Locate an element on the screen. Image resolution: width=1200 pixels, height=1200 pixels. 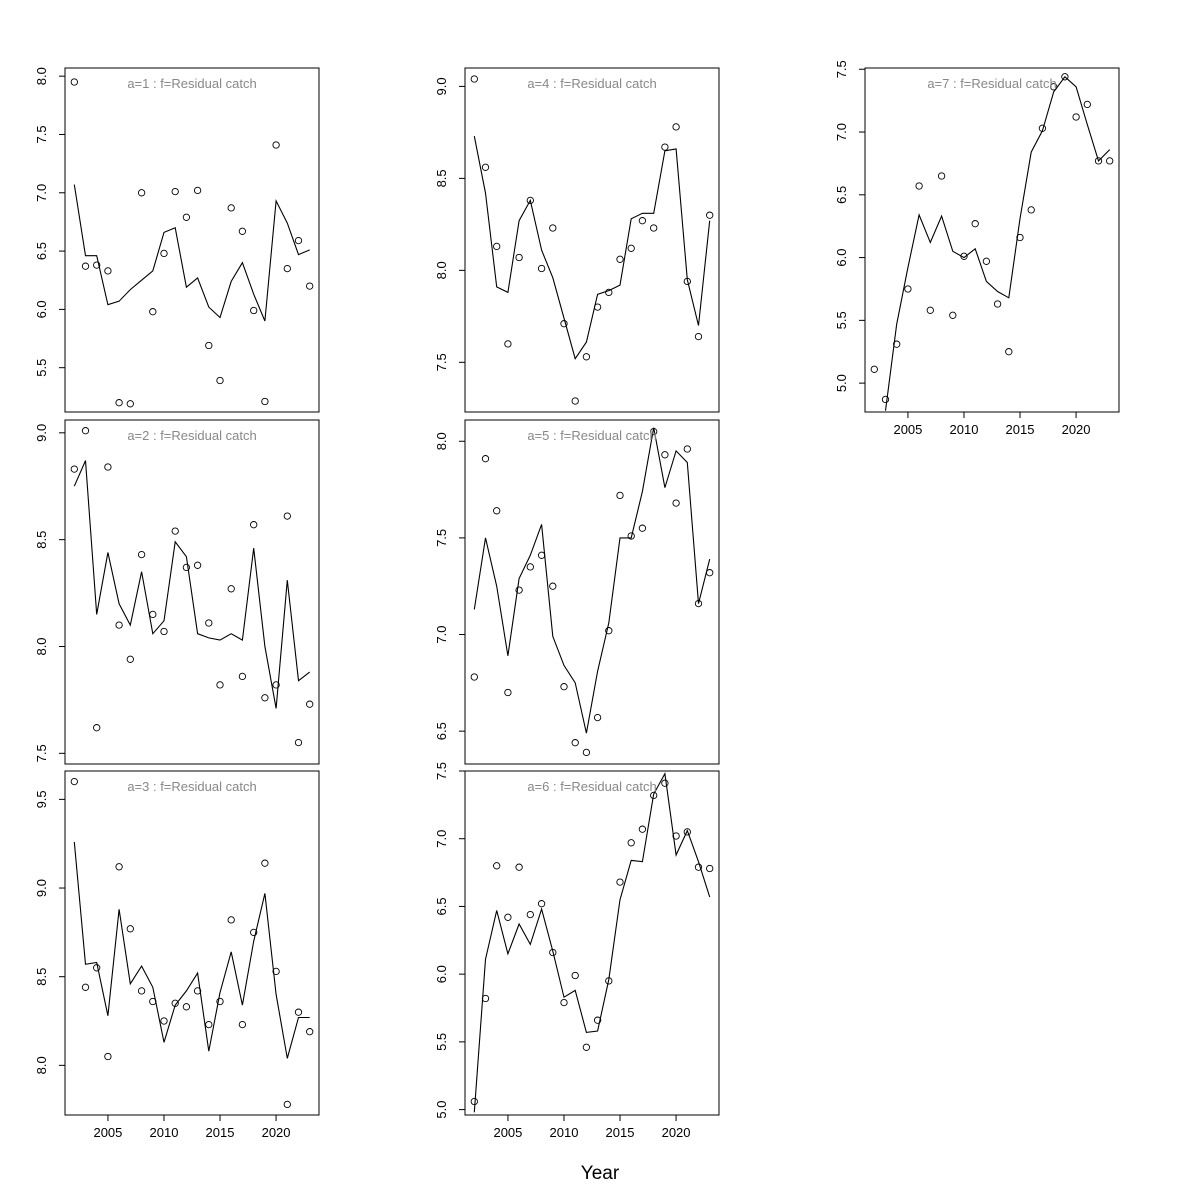
panel-2-title: a=2 : f=Residual catch is located at coordinates (191, 435).